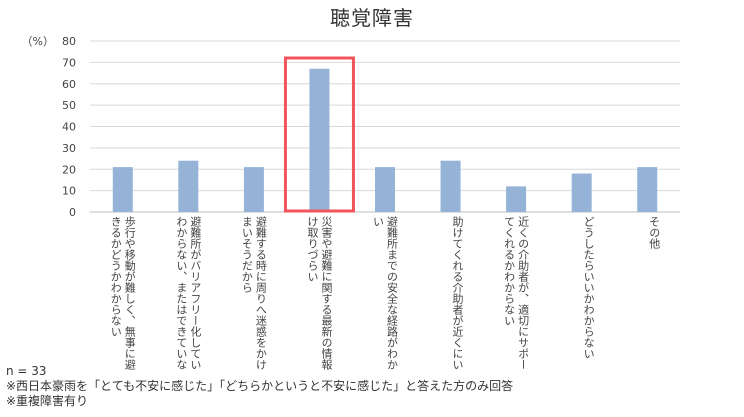  I want to click on y-tick-label: 50, so click(69, 105).